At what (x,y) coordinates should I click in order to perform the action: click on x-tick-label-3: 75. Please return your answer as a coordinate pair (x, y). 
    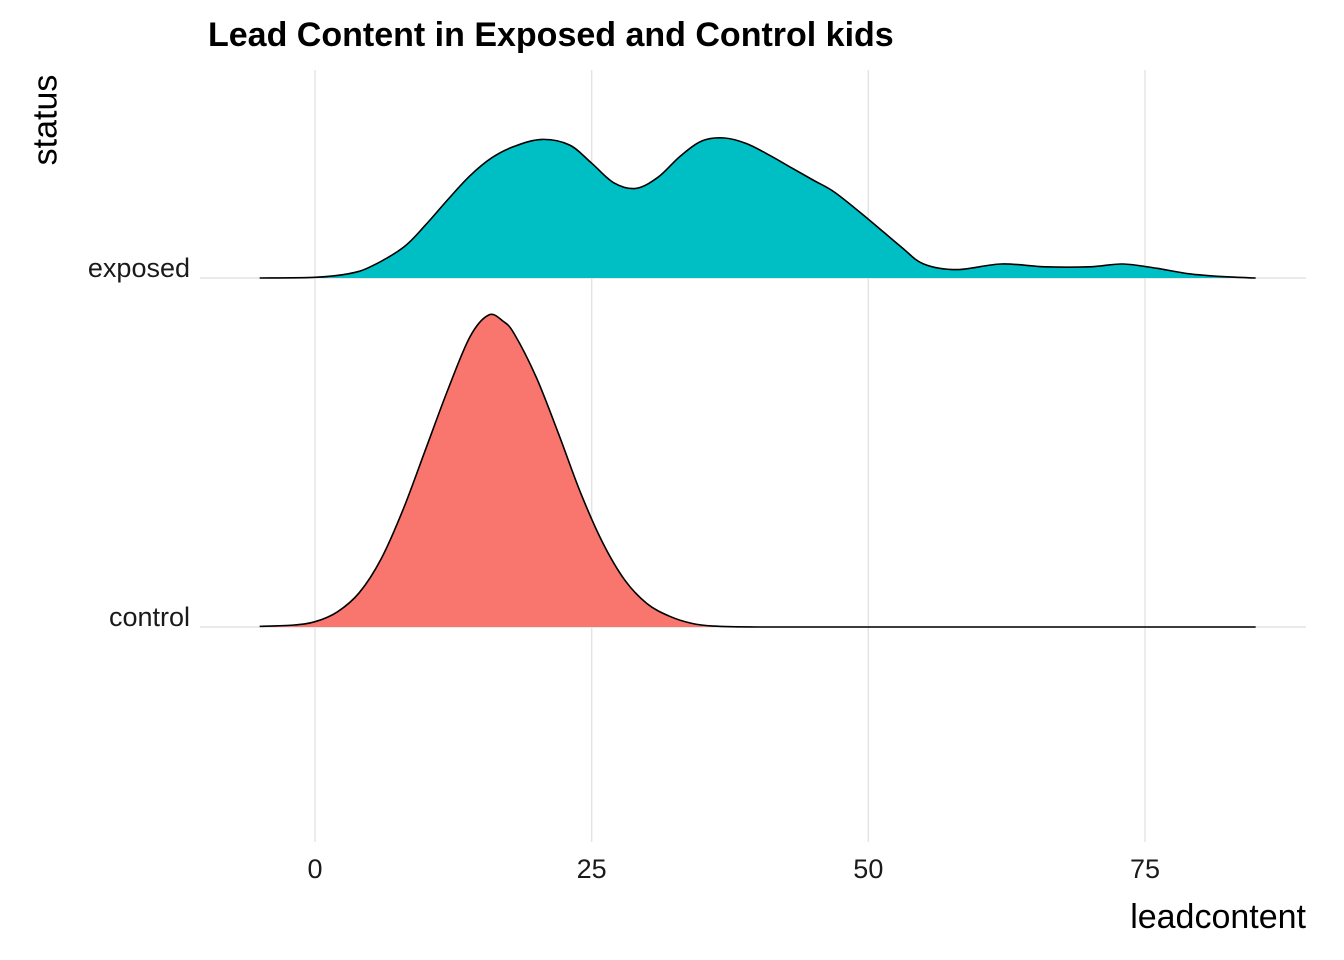
    Looking at the image, I should click on (1145, 869).